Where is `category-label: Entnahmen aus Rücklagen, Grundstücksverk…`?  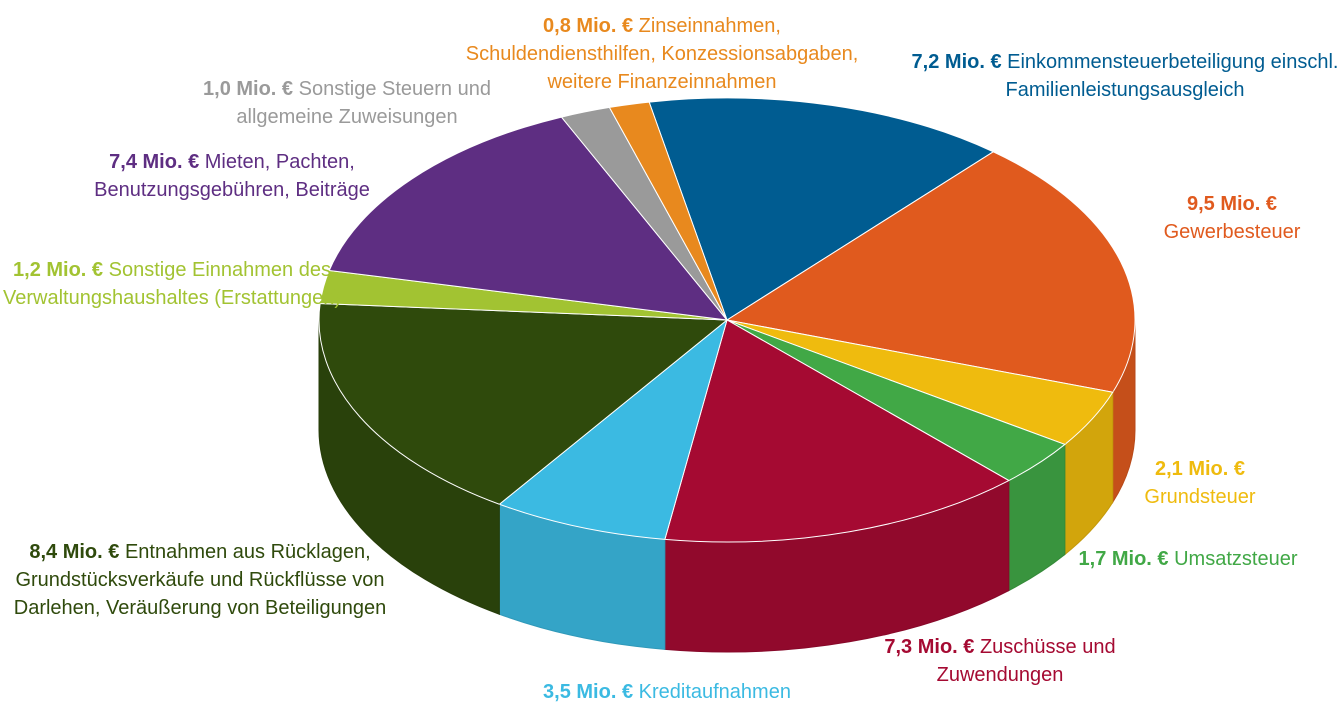
category-label: Entnahmen aus Rücklagen, Grundstücksverk… is located at coordinates (200, 580).